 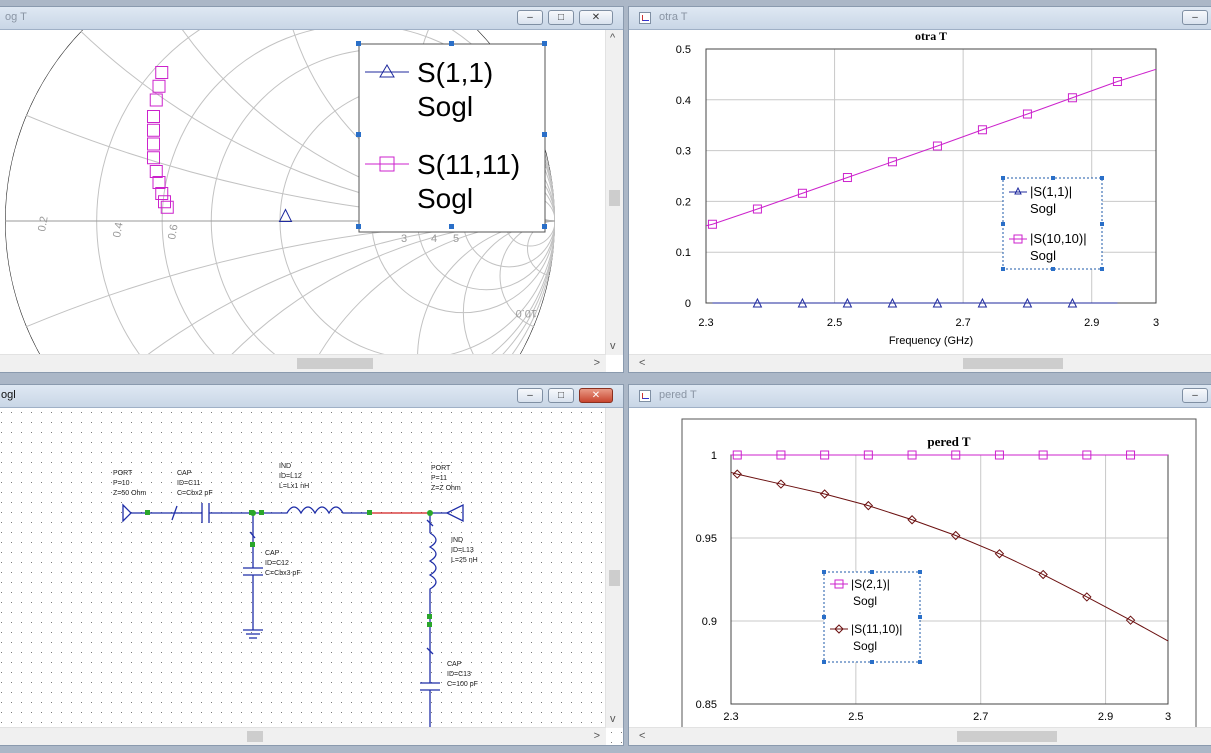 What do you see at coordinates (434, 239) in the screenshot?
I see `smith-label: 4` at bounding box center [434, 239].